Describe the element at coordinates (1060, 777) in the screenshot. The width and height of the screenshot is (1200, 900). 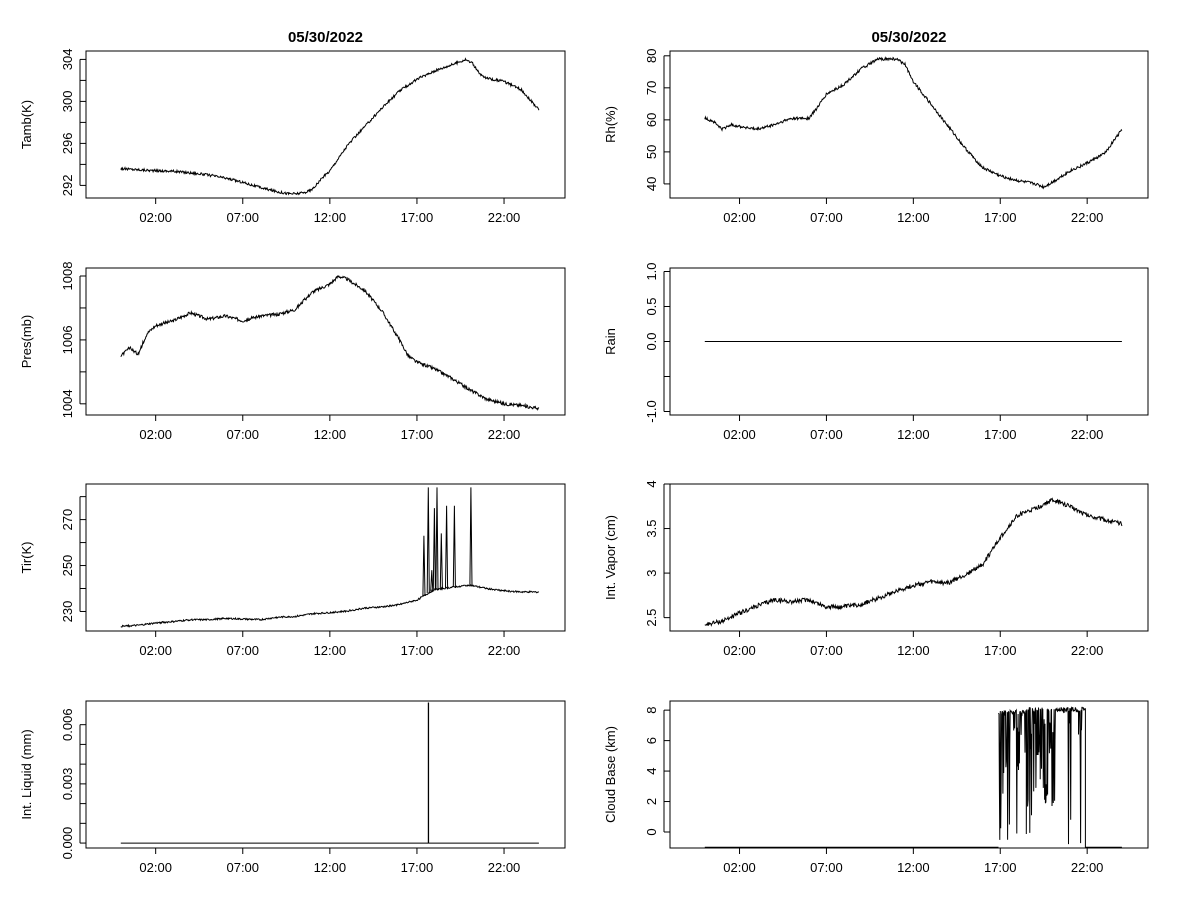
I see `data-cloud-segments` at that location.